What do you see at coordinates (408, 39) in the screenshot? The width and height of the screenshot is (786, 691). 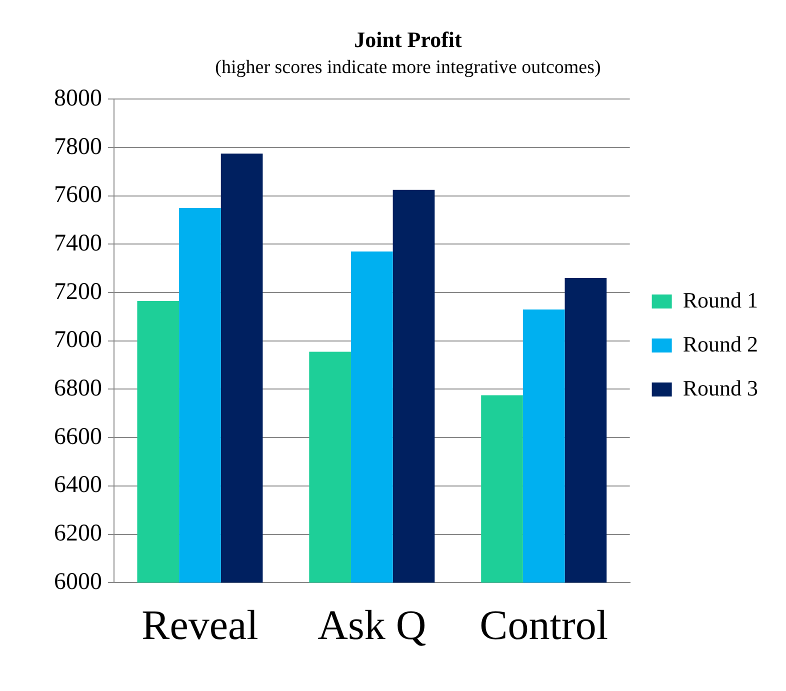 I see `chart-title: Joint Profit` at bounding box center [408, 39].